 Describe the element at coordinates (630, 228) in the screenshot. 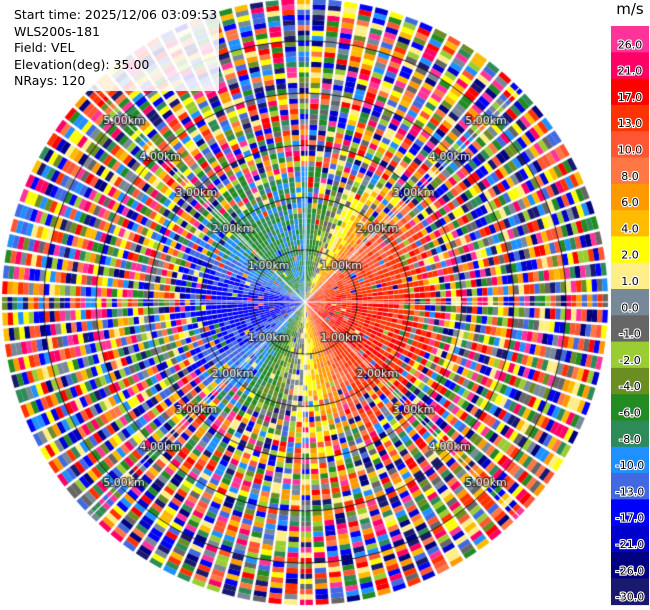

I see `colorbar-tick-label: 4.0` at that location.